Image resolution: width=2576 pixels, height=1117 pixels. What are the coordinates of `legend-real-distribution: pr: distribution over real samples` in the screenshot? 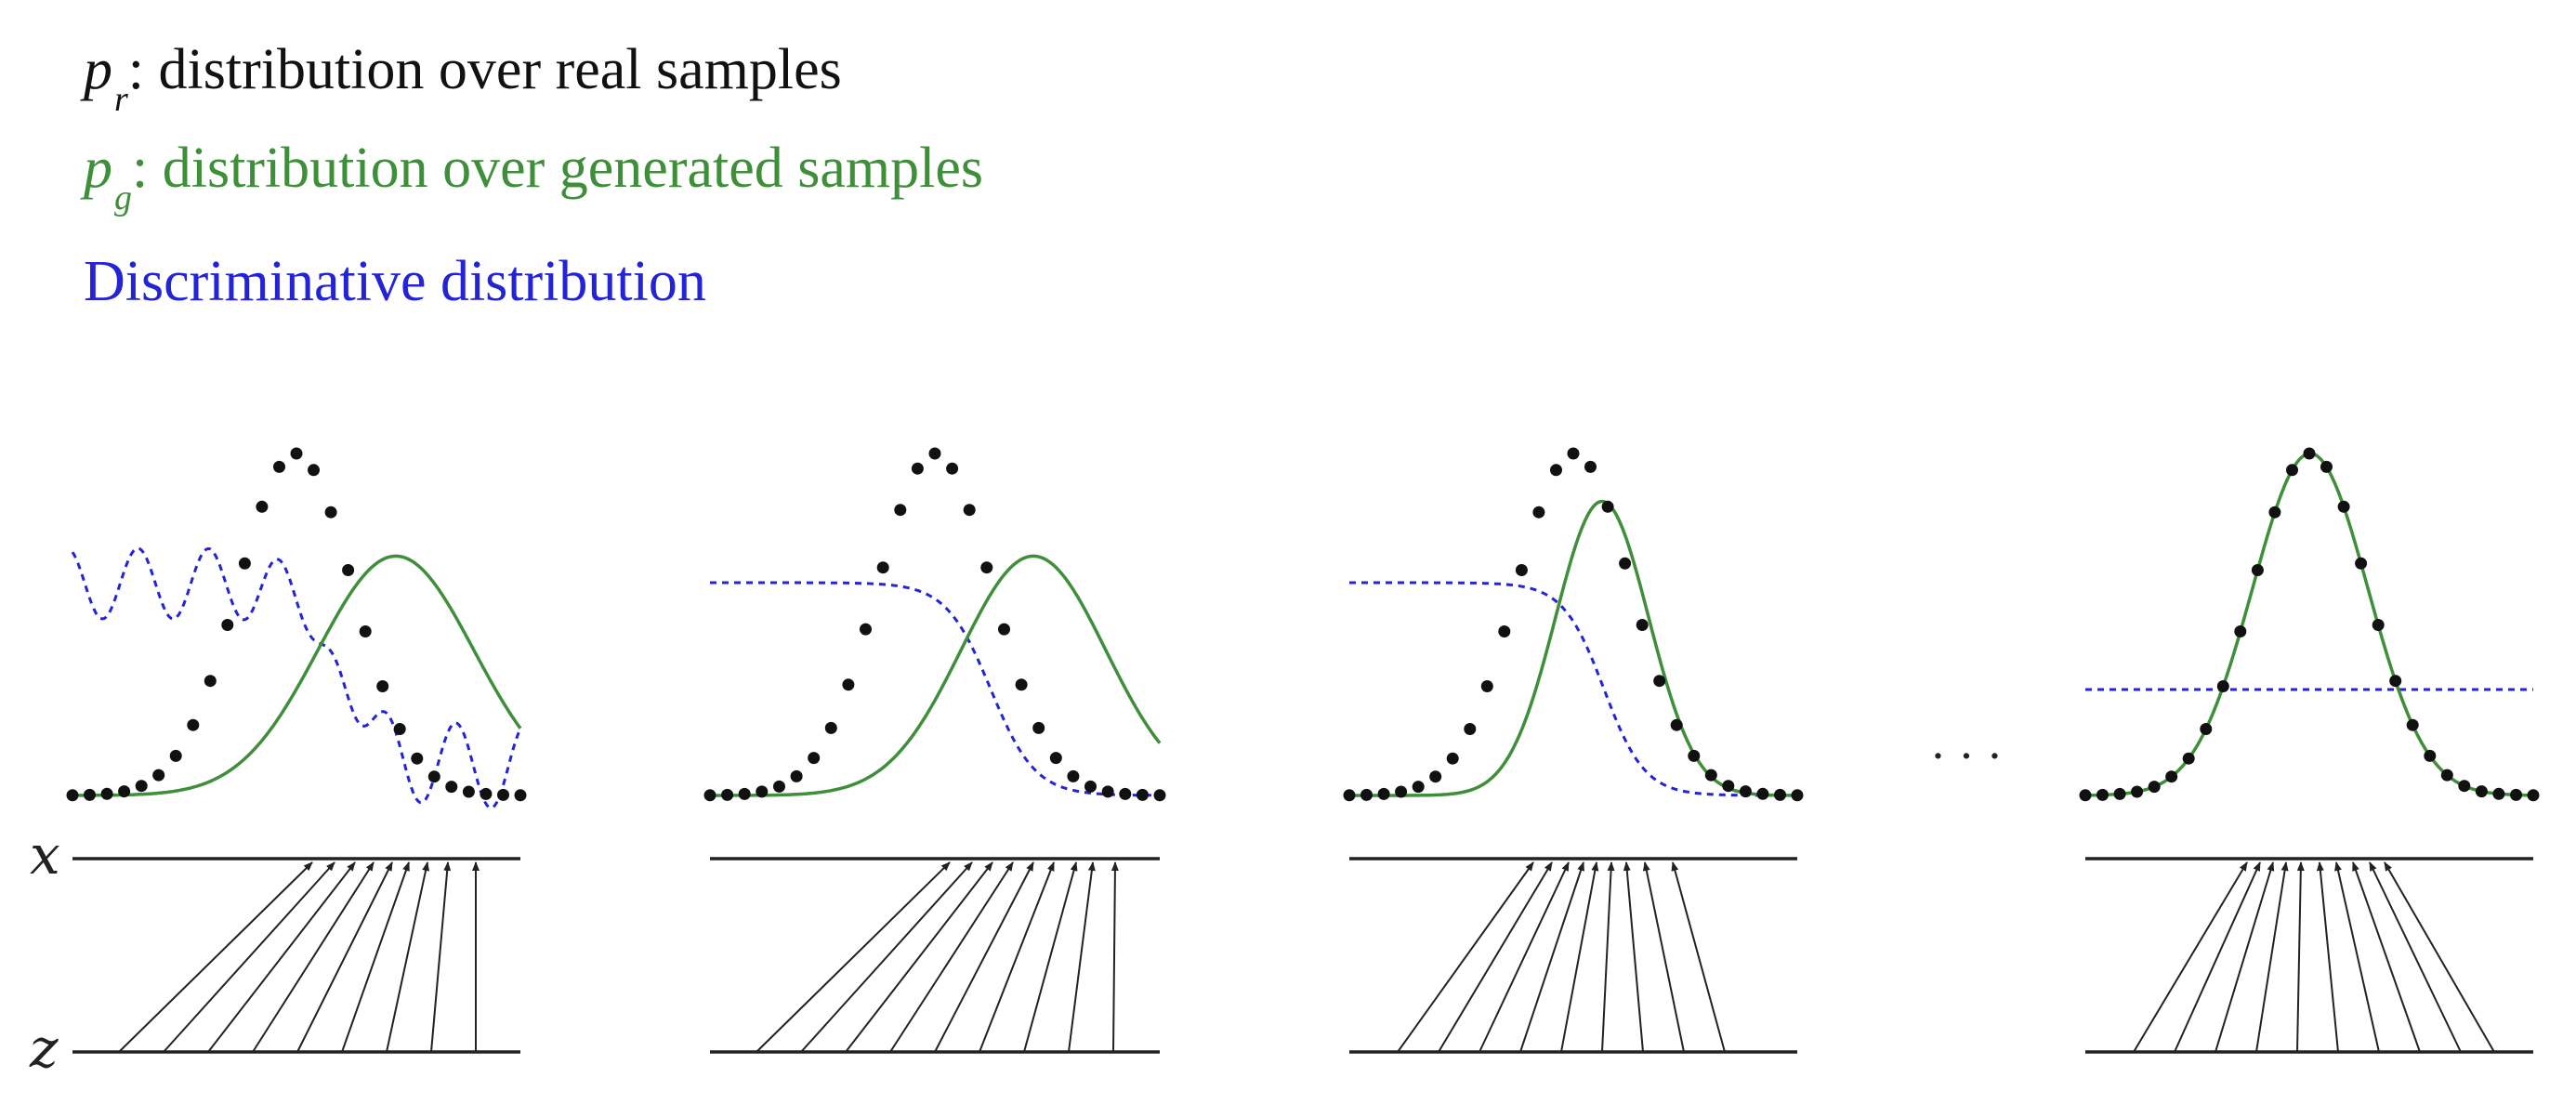 It's located at (463, 78).